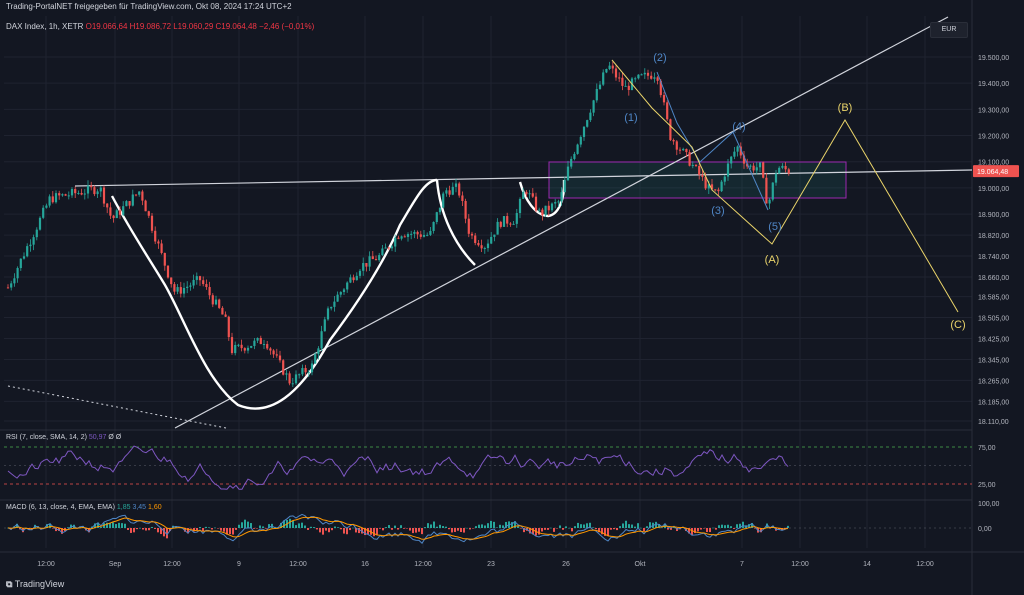  I want to click on time-tick-label: Sep, so click(115, 564).